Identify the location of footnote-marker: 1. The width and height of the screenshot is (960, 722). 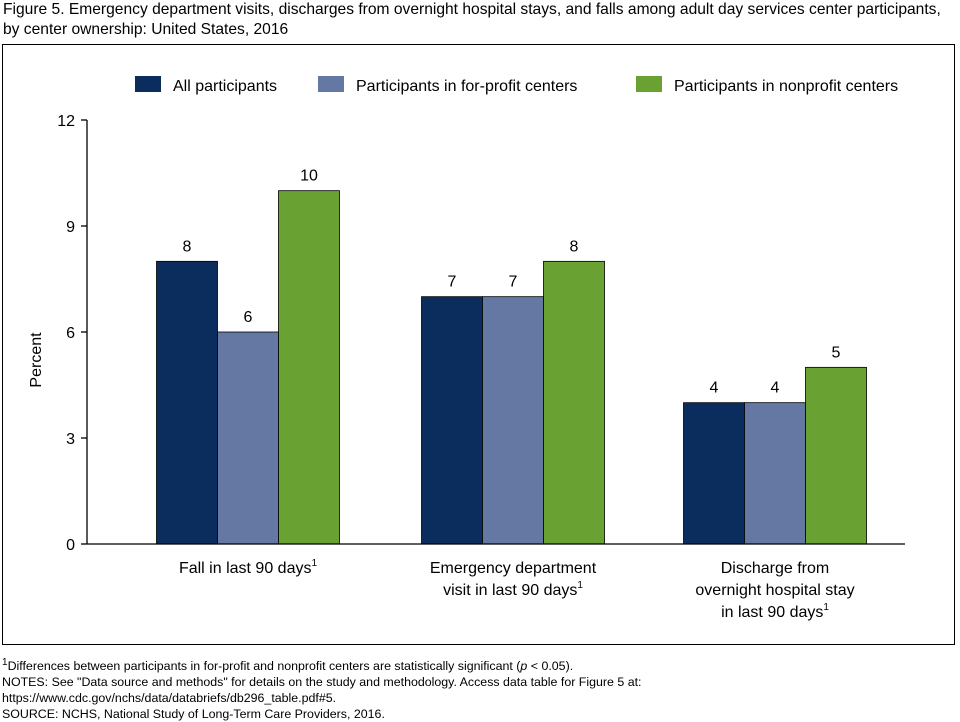
(5, 662).